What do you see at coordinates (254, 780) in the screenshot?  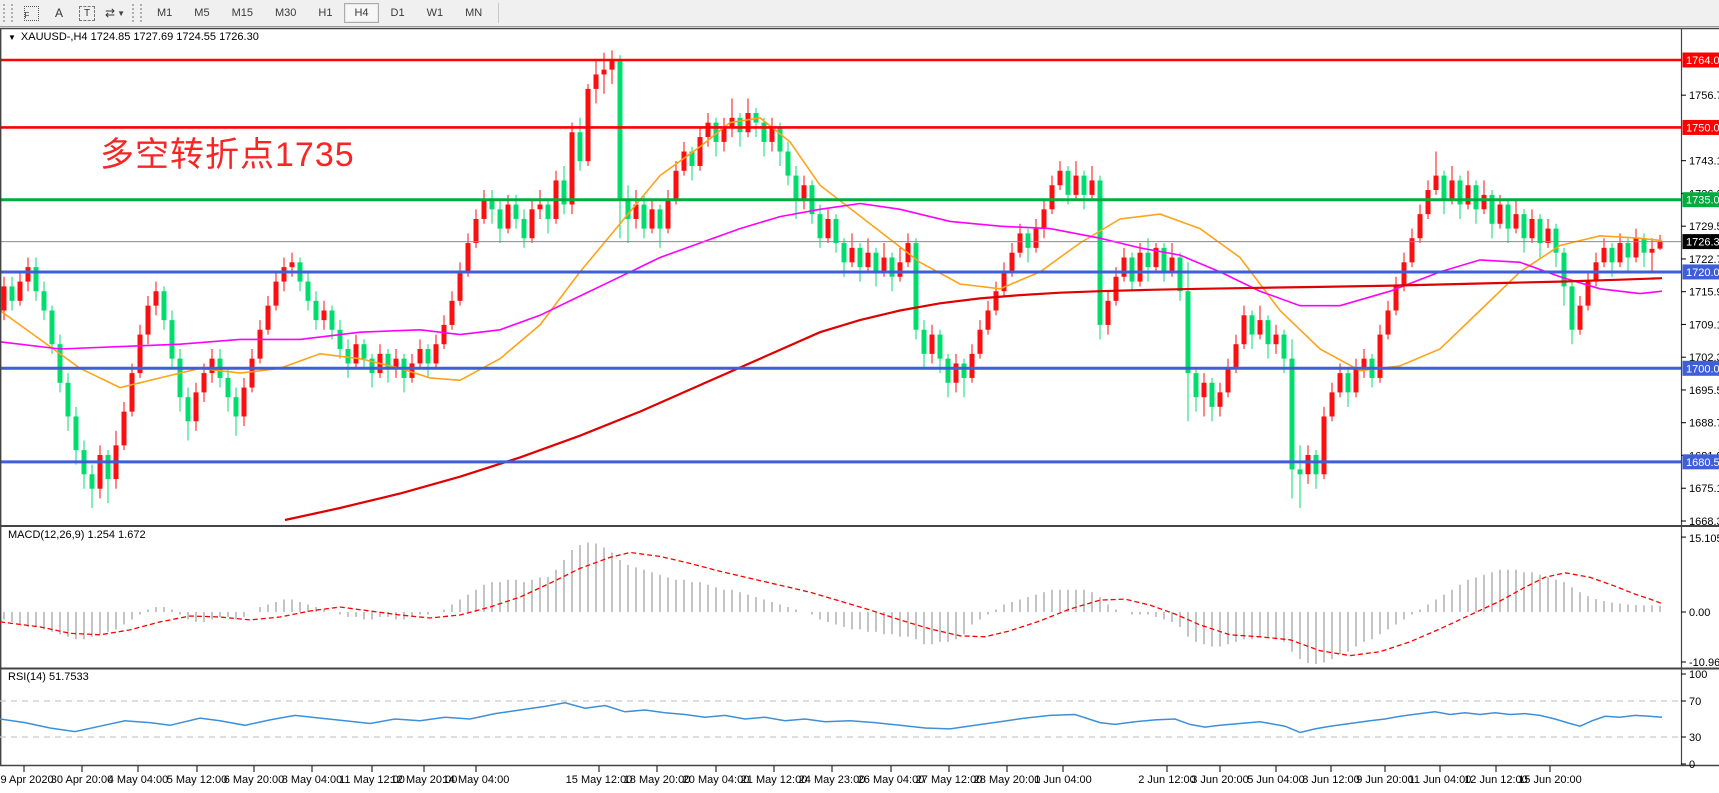 I see `date-tick-label: 6 May 20:00` at bounding box center [254, 780].